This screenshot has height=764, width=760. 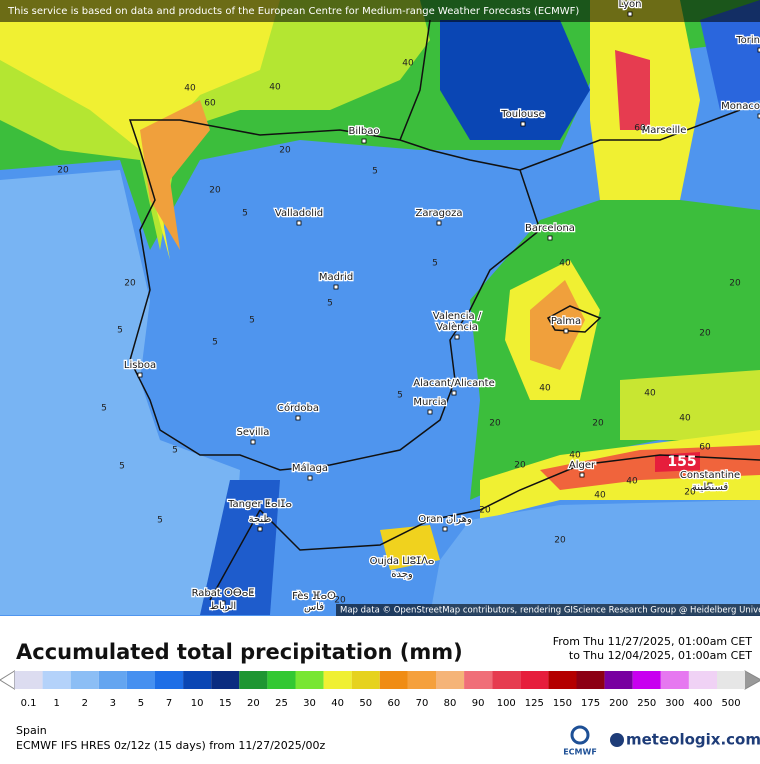 What do you see at coordinates (548, 610) in the screenshot?
I see `attribution-background` at bounding box center [548, 610].